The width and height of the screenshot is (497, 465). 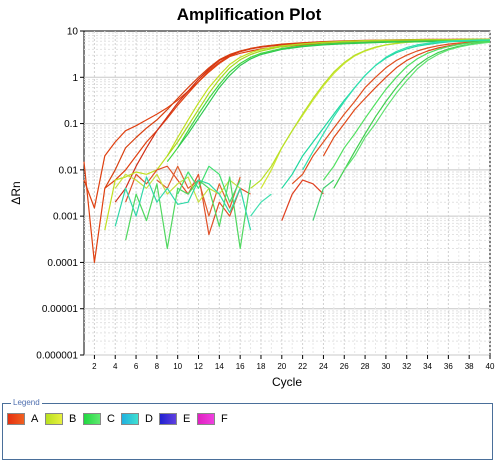 I want to click on y-tick-label: 0.00001, so click(x=60, y=309).